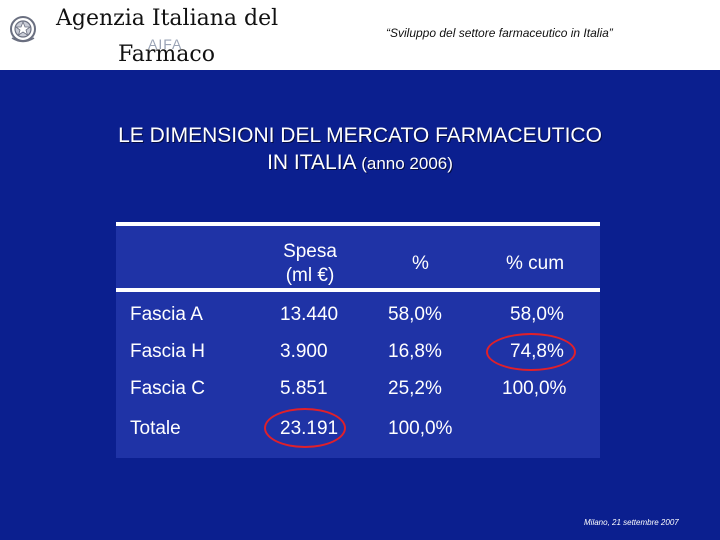 The width and height of the screenshot is (720, 540). Describe the element at coordinates (415, 314) in the screenshot. I see `cell-pct: 58,0%` at that location.